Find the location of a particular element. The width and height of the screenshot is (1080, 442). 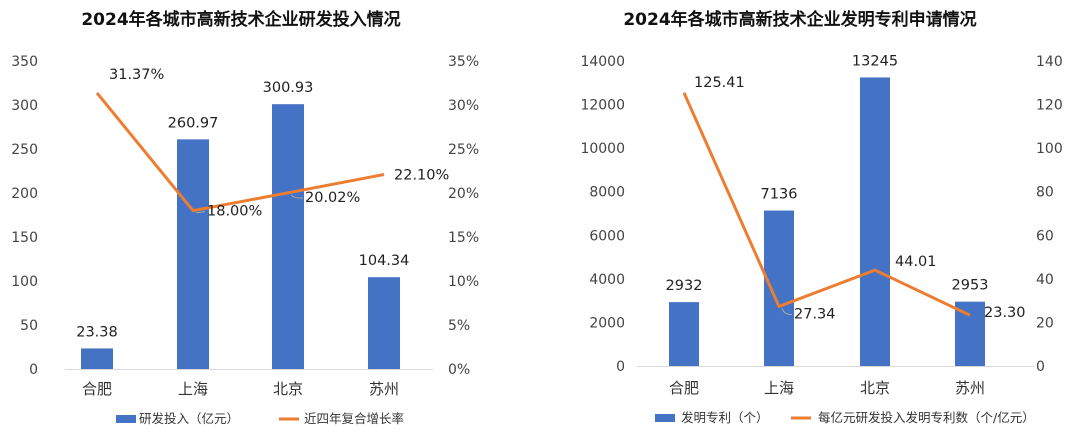

y-left-tick-label: 14000 is located at coordinates (602, 62).